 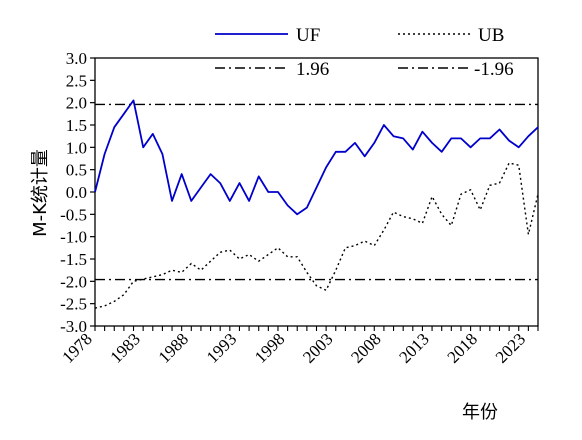 What do you see at coordinates (73, 304) in the screenshot?
I see `y-tick-label: -2.5` at bounding box center [73, 304].